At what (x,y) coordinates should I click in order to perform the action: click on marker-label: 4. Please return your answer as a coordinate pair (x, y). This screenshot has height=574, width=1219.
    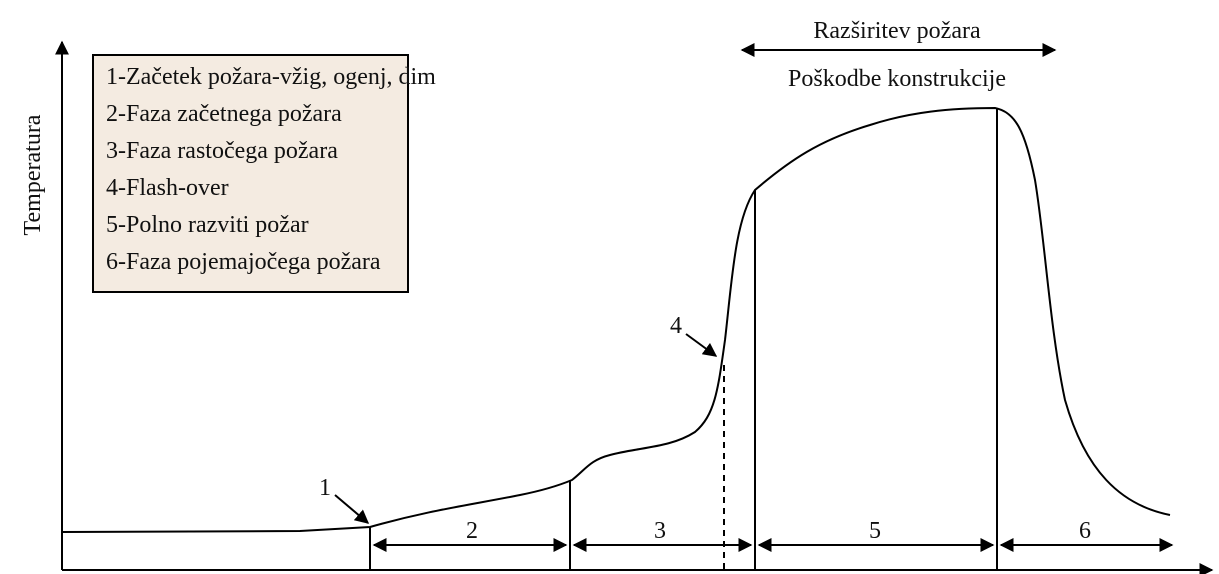
    Looking at the image, I should click on (676, 326).